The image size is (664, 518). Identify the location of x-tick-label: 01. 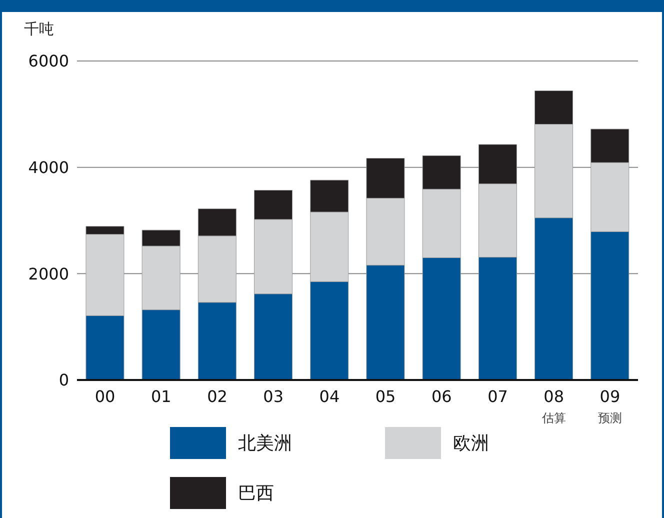
(161, 396).